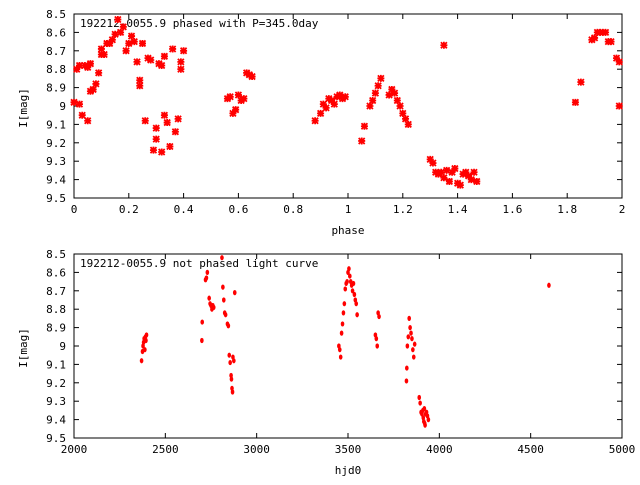 The height and width of the screenshot is (485, 640). What do you see at coordinates (56, 328) in the screenshot?
I see `unphased-y-tick-label: 8.9` at bounding box center [56, 328].